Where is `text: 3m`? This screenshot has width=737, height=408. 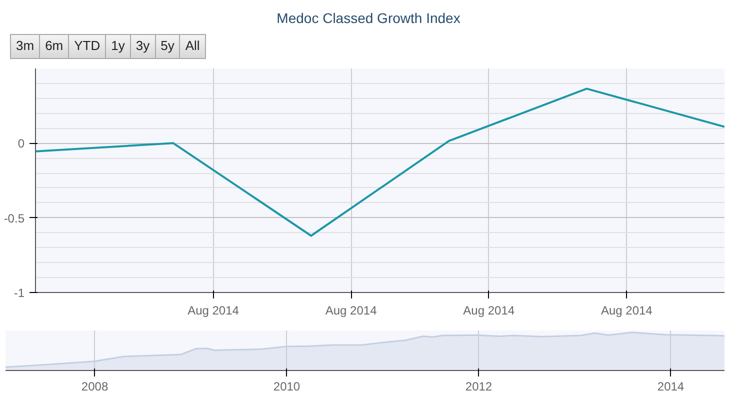 text: 3m is located at coordinates (25, 46).